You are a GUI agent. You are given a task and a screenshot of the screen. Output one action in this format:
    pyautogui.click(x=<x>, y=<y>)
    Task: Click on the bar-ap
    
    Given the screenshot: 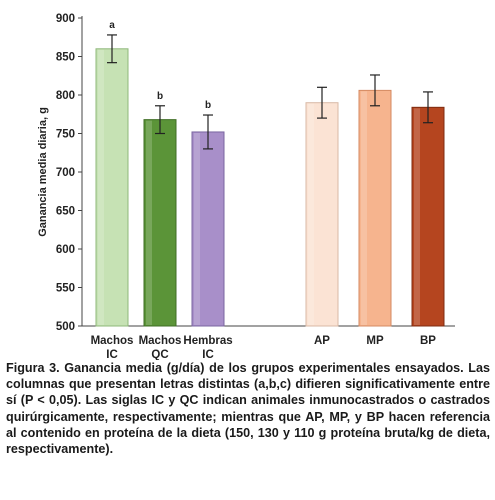 What is the action you would take?
    pyautogui.click(x=322, y=214)
    